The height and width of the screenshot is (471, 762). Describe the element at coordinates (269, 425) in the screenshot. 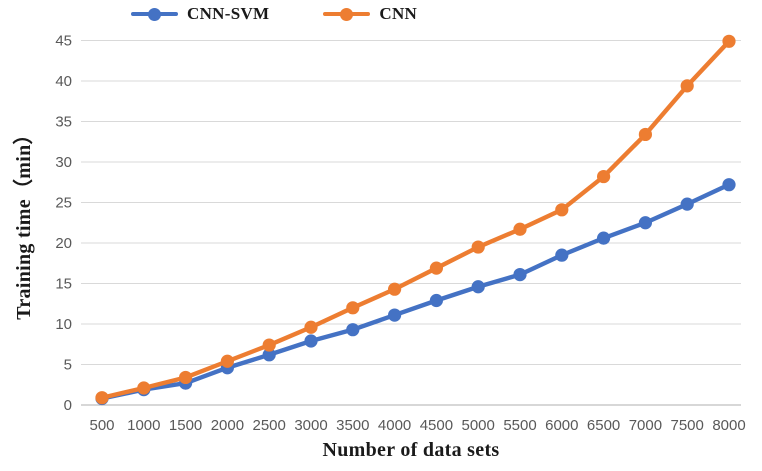

I see `x-tick-label: 2500` at that location.